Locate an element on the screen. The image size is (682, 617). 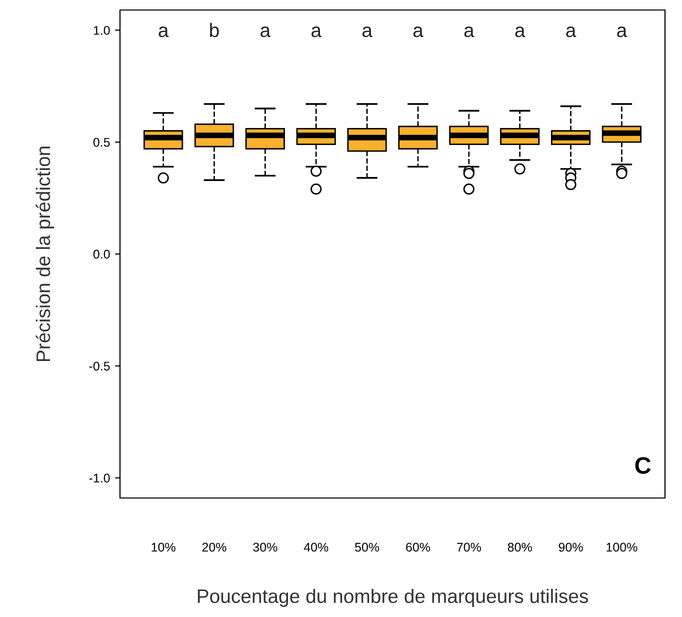
y-tick-label: -0.5 is located at coordinates (99, 366).